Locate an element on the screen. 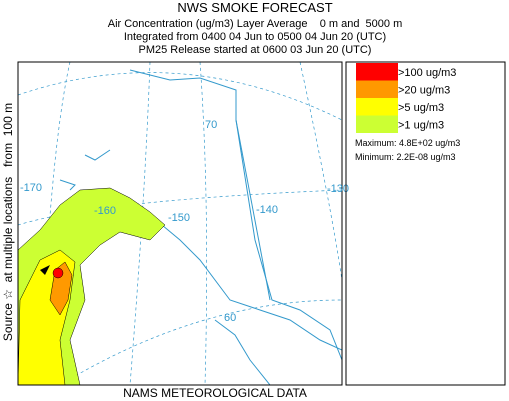 The width and height of the screenshot is (509, 401). map-label: -160 is located at coordinates (105, 211).